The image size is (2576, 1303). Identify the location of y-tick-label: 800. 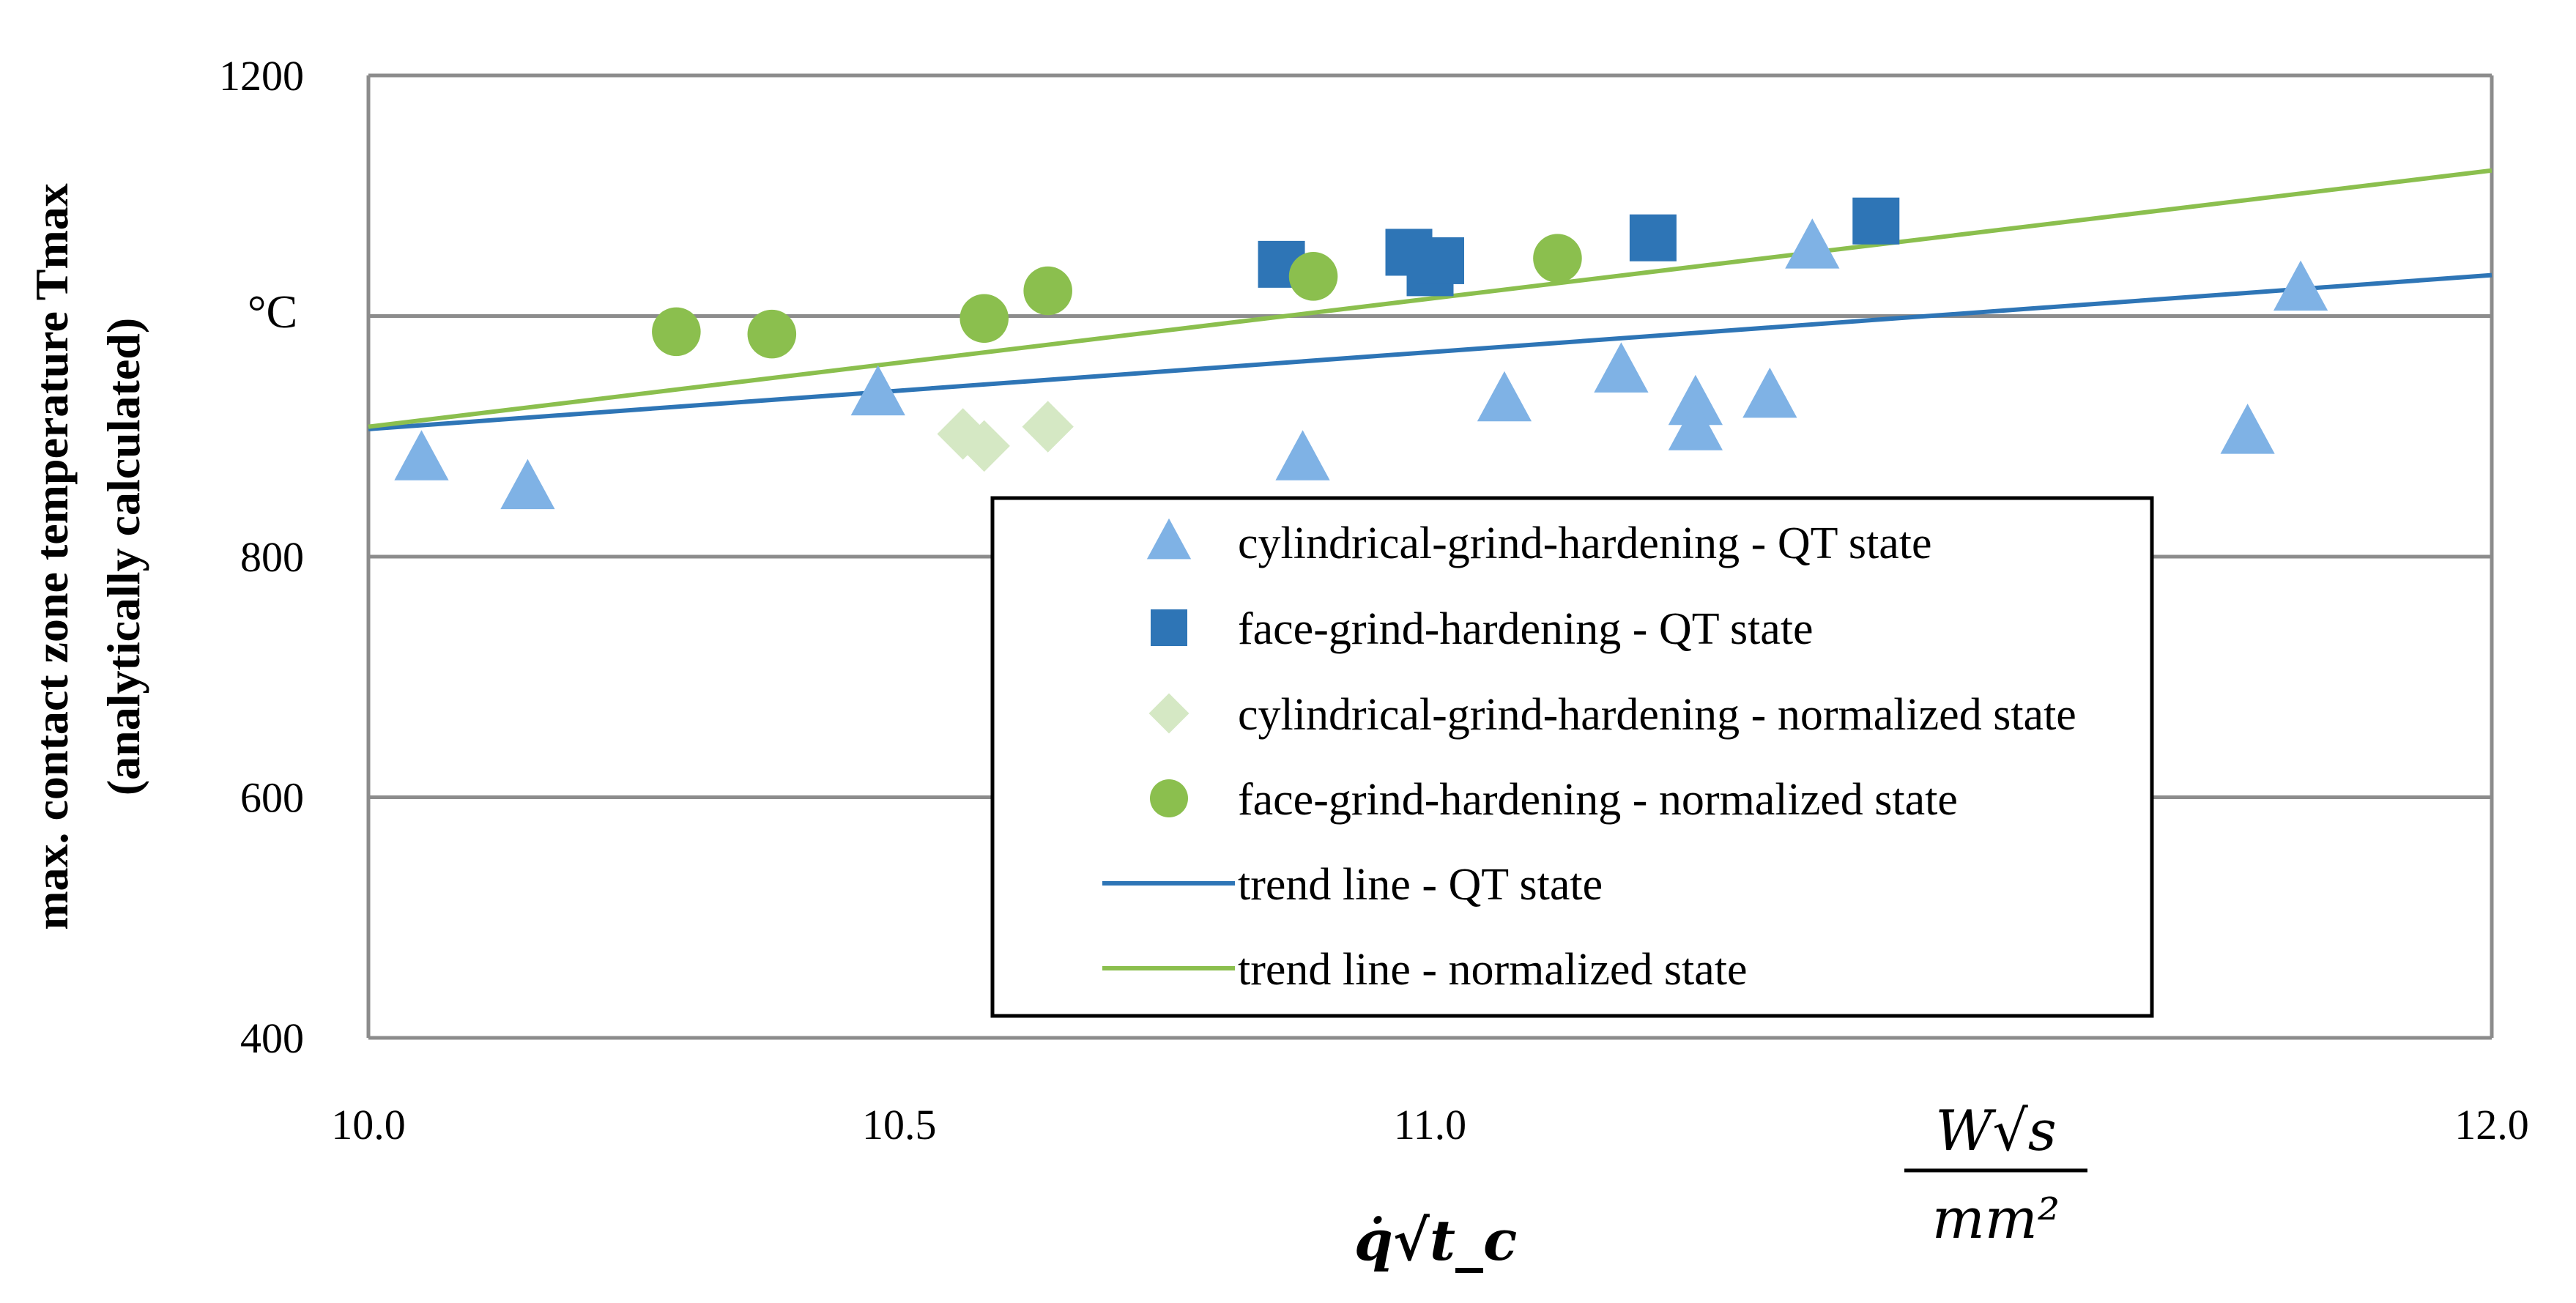
(272, 557).